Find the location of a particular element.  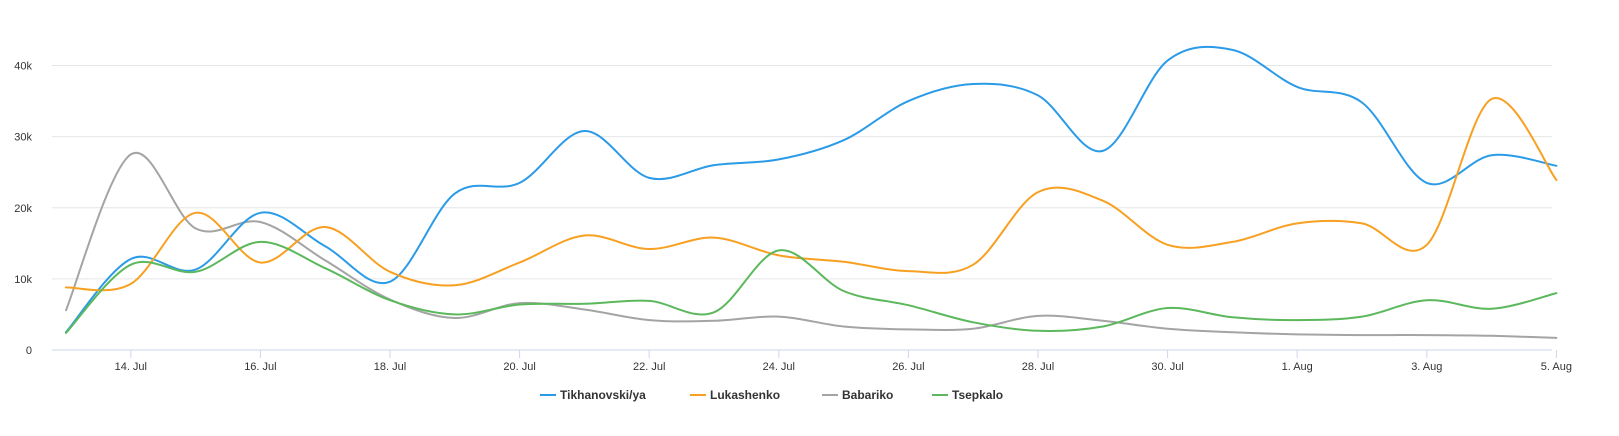

x-tick-label: 18. Jul is located at coordinates (390, 367).